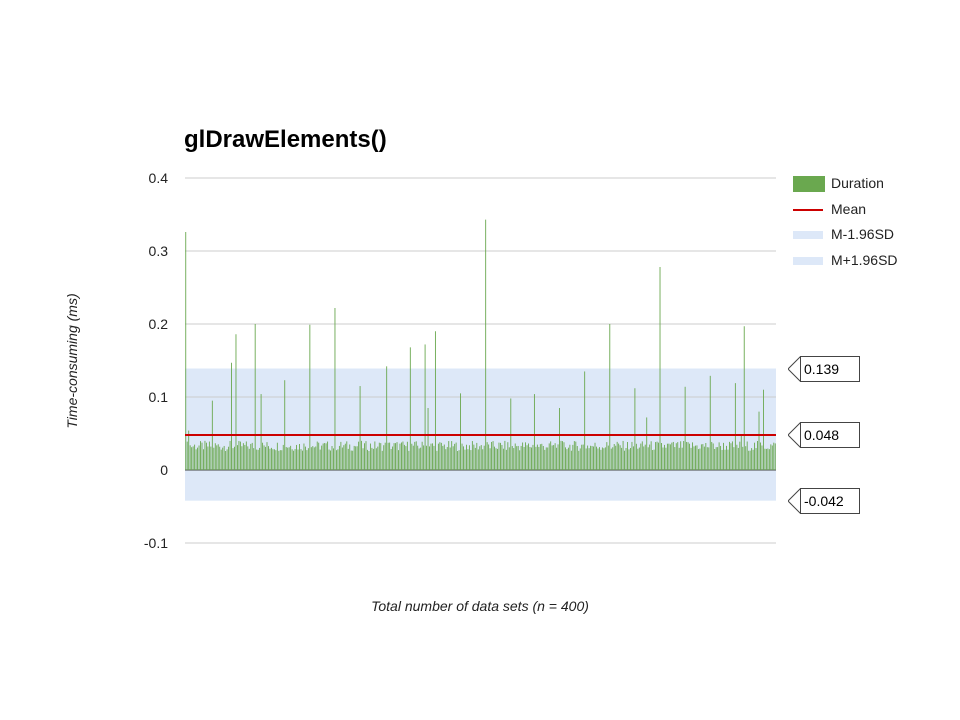 The height and width of the screenshot is (720, 960). I want to click on y-tick-label: 0.2, so click(159, 324).